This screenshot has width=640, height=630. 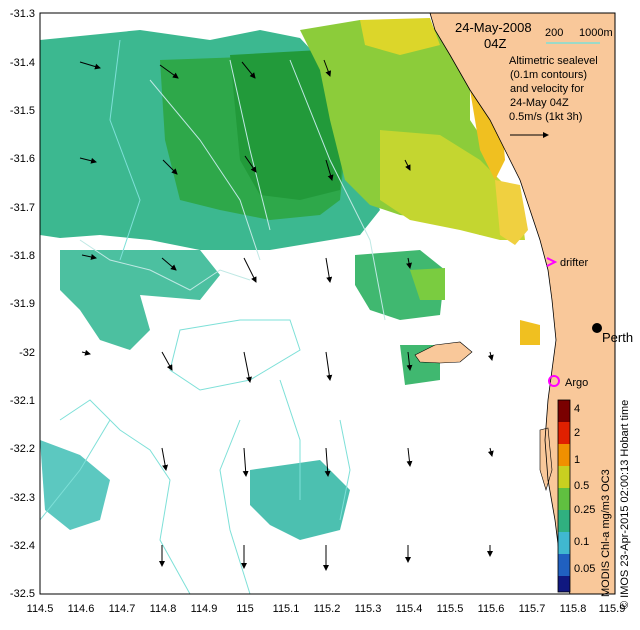 I want to click on info-line: (0.1m contours), so click(x=548, y=75).